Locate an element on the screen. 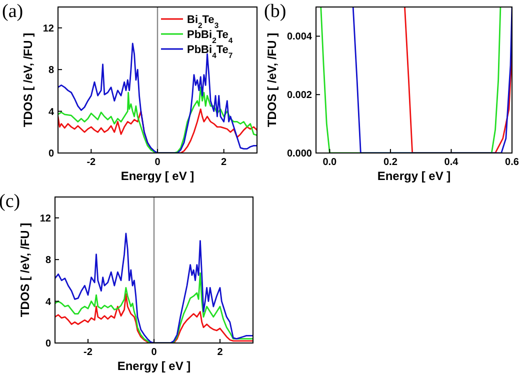 This screenshot has width=520, height=374. x-tick-label: 0.2 is located at coordinates (390, 162).